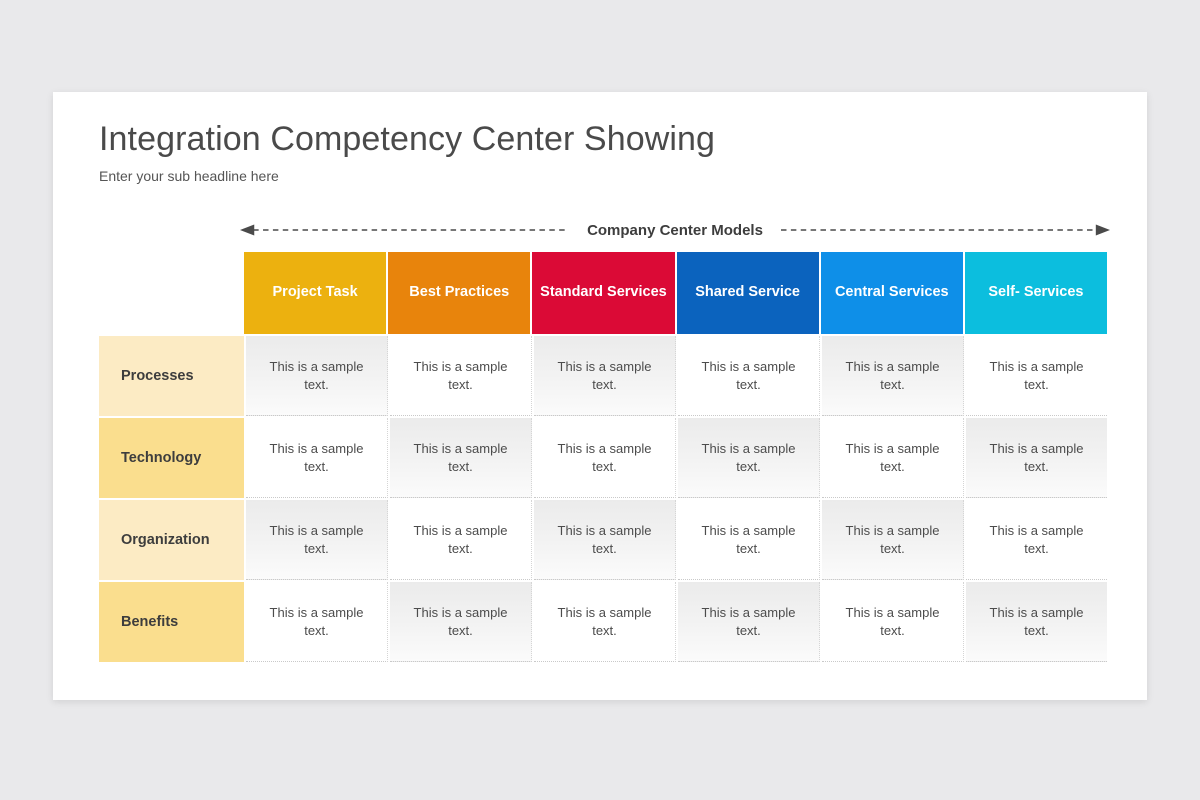 This screenshot has width=1200, height=800. What do you see at coordinates (171, 376) in the screenshot?
I see `matrix-row-label: Processes` at bounding box center [171, 376].